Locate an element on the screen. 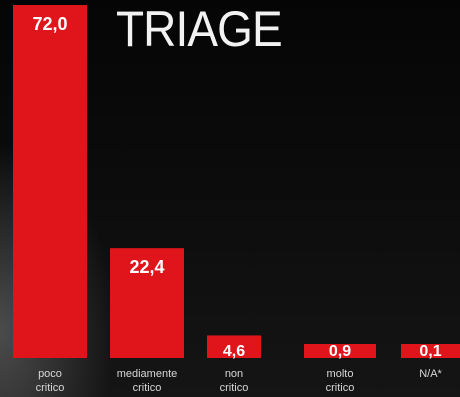  tick-label-3-0: molto is located at coordinates (340, 374).